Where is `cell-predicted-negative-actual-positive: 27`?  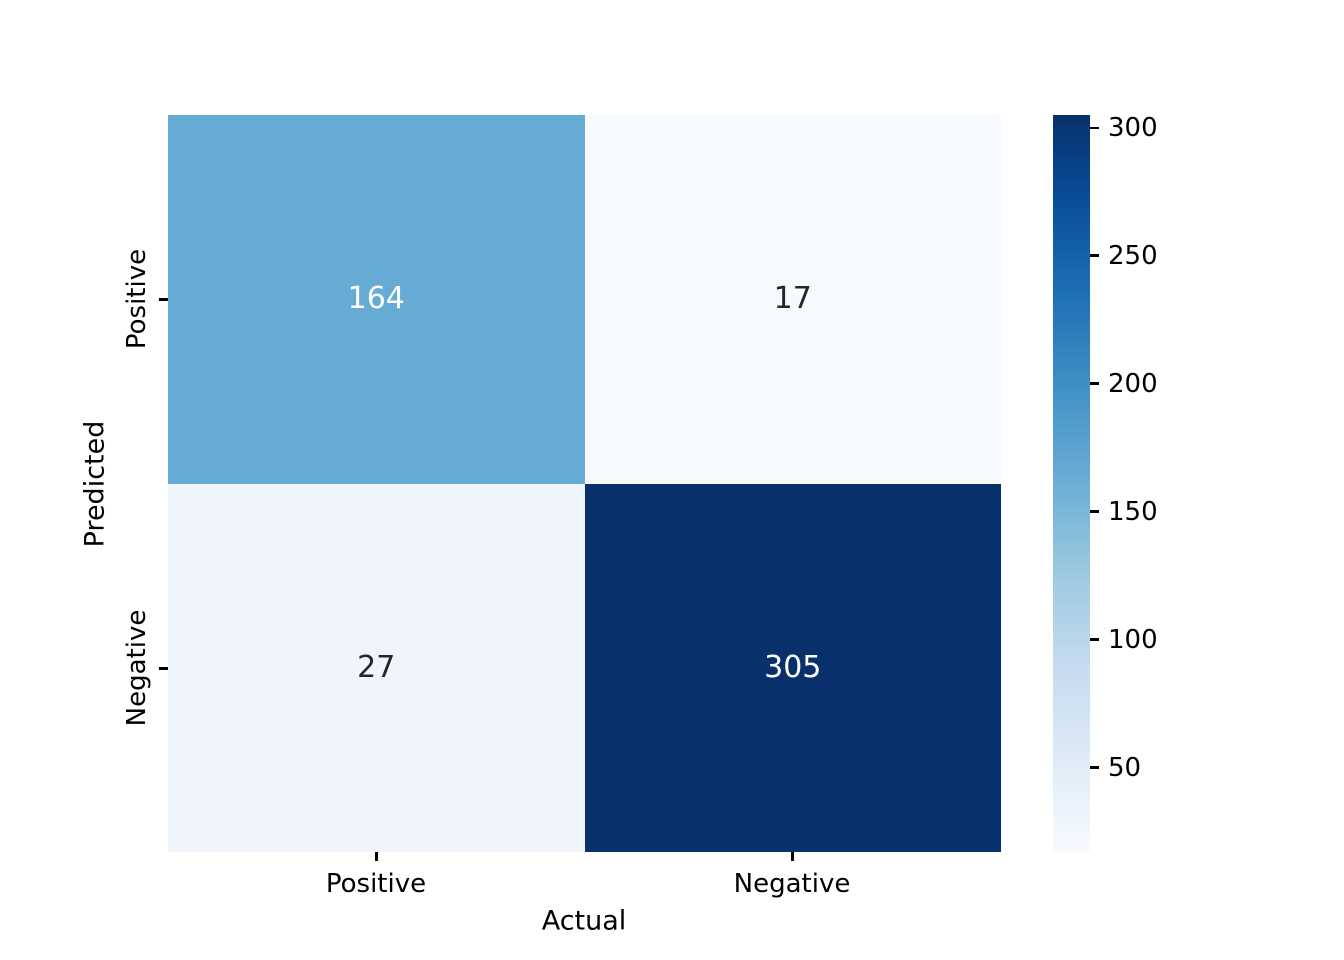
cell-predicted-negative-actual-positive: 27 is located at coordinates (376, 667).